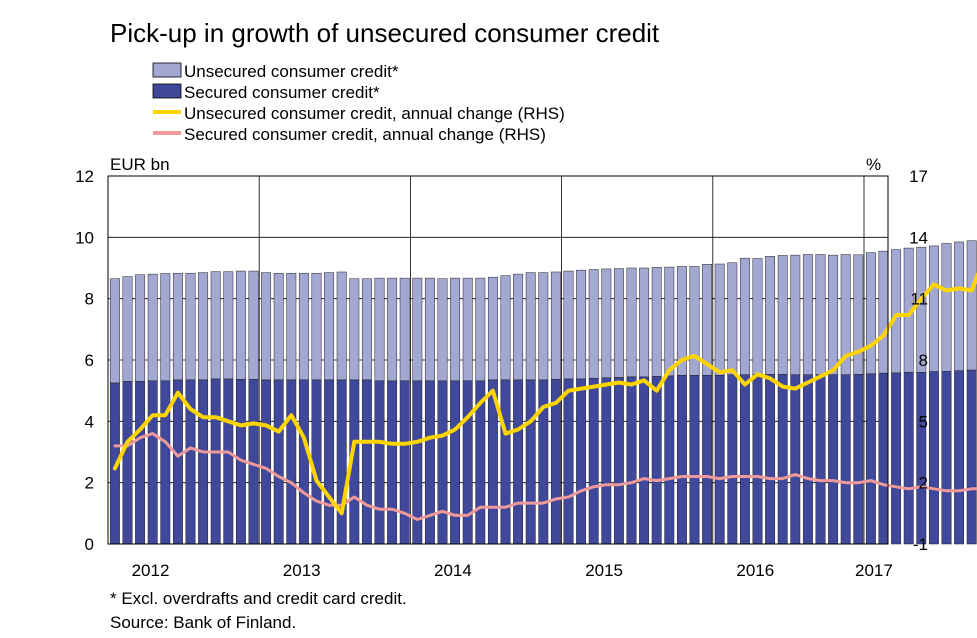  Describe the element at coordinates (453, 570) in the screenshot. I see `x-tick-label: 2014` at that location.